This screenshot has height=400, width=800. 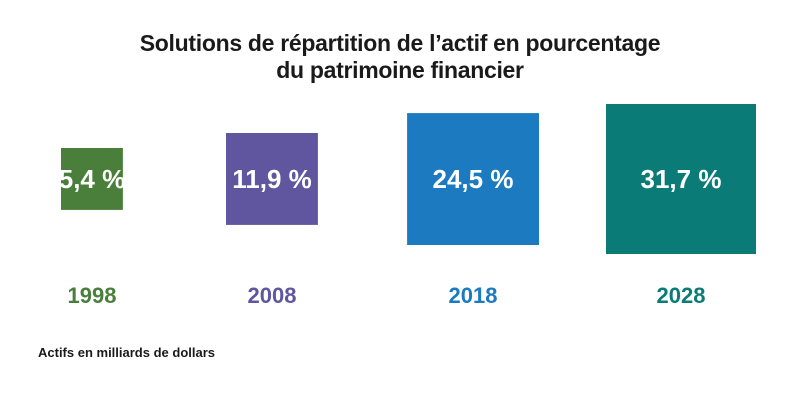 I want to click on category-label-2028: 2028, so click(x=681, y=295).